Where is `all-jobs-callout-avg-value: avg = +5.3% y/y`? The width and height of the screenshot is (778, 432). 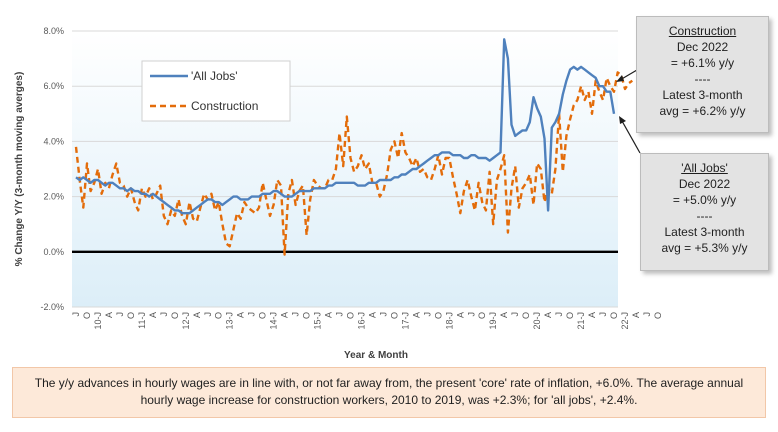
all-jobs-callout-avg-value: avg = +5.3% y/y is located at coordinates (704, 248).